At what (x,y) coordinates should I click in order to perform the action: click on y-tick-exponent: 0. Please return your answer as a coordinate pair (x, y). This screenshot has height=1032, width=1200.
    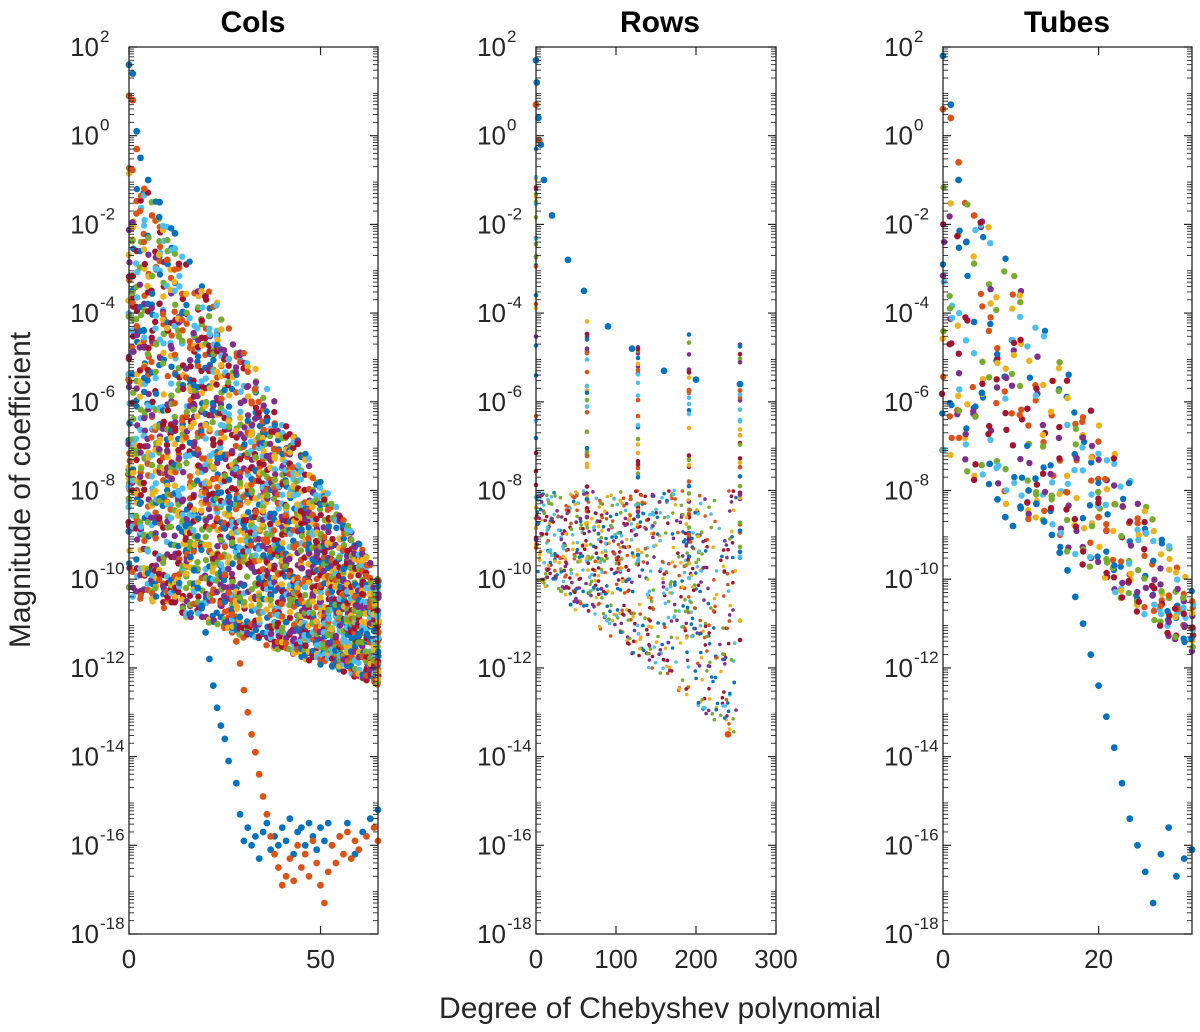
    Looking at the image, I should click on (104, 125).